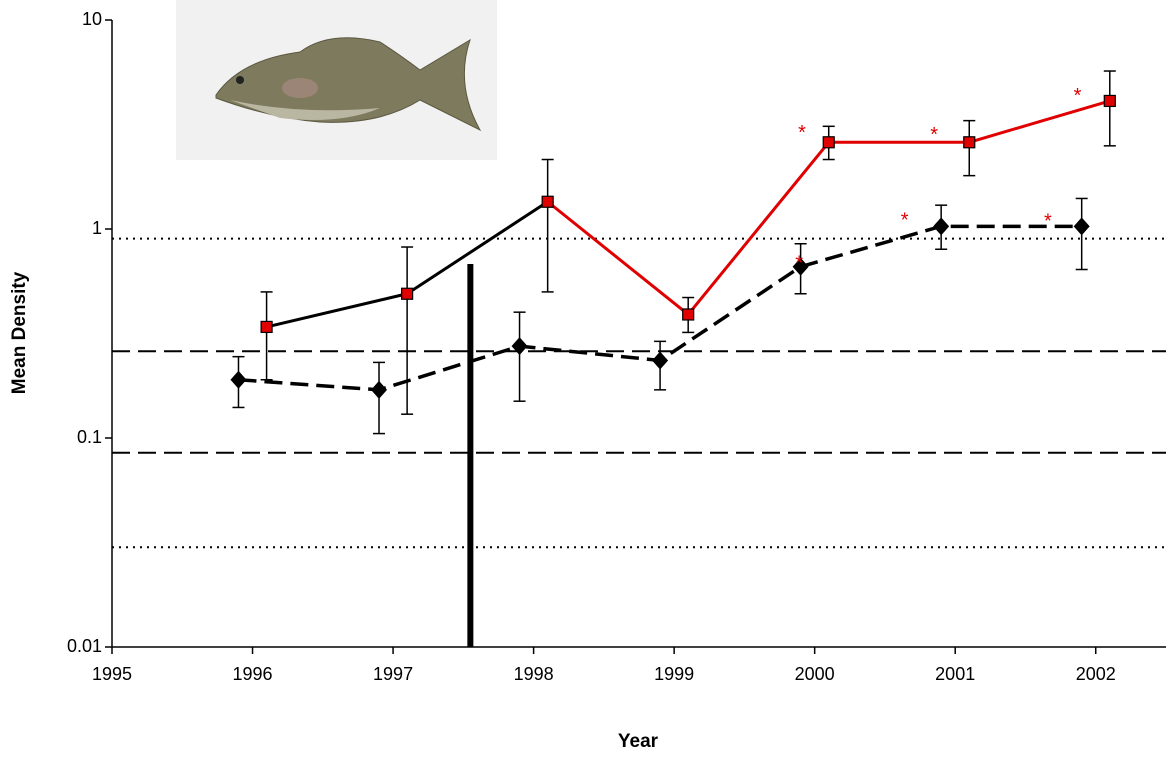 This screenshot has width=1169, height=757. What do you see at coordinates (112, 674) in the screenshot?
I see `x-tick-label: 1995` at bounding box center [112, 674].